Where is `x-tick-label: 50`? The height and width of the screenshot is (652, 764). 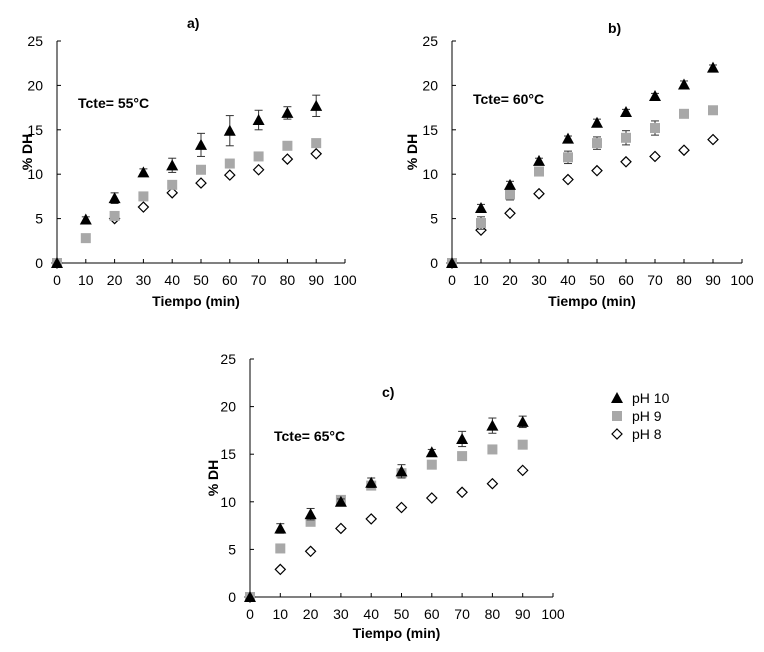
x-tick-label: 50 is located at coordinates (201, 280).